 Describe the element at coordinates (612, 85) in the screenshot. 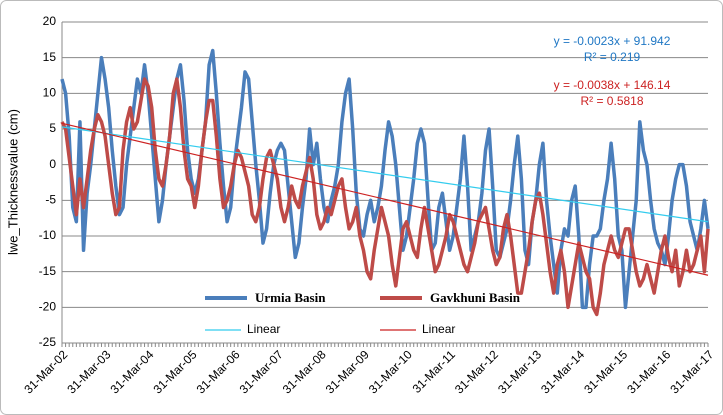

I see `trend-equation: y = -0.0038x + 146.14` at that location.